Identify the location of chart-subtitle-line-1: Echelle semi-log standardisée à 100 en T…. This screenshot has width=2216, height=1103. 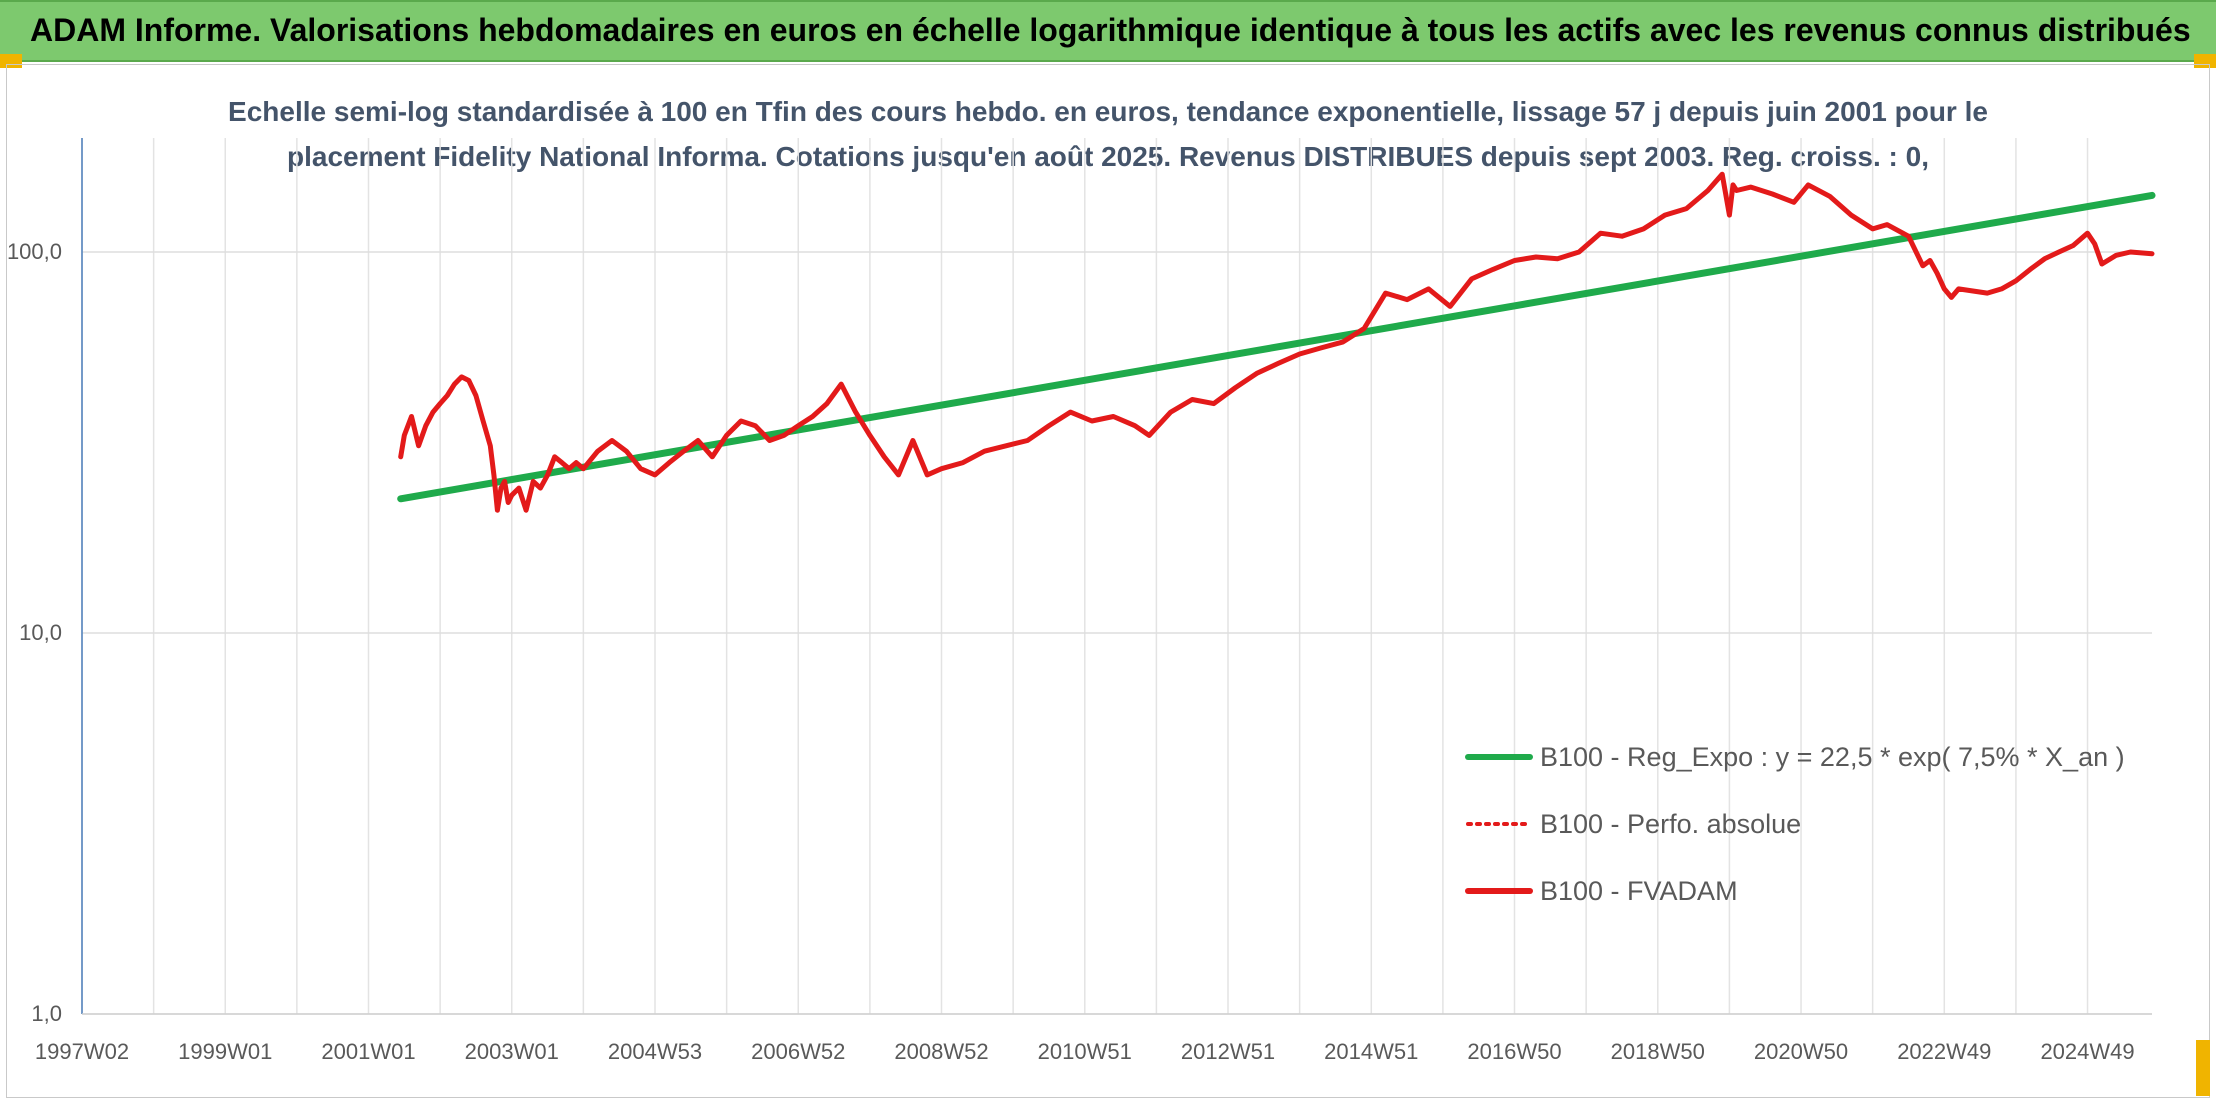
(1108, 111).